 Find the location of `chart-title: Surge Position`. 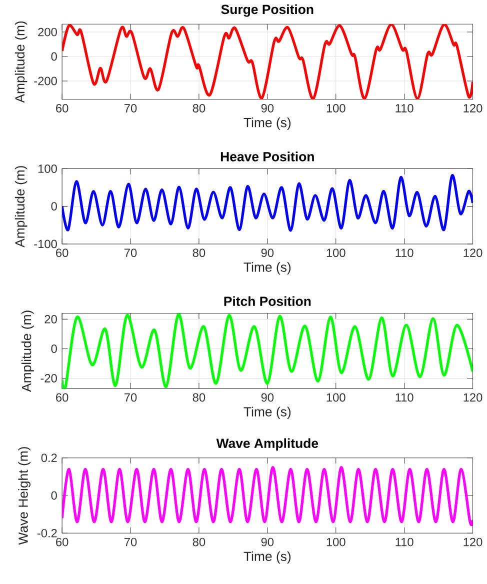

chart-title: Surge Position is located at coordinates (267, 10).